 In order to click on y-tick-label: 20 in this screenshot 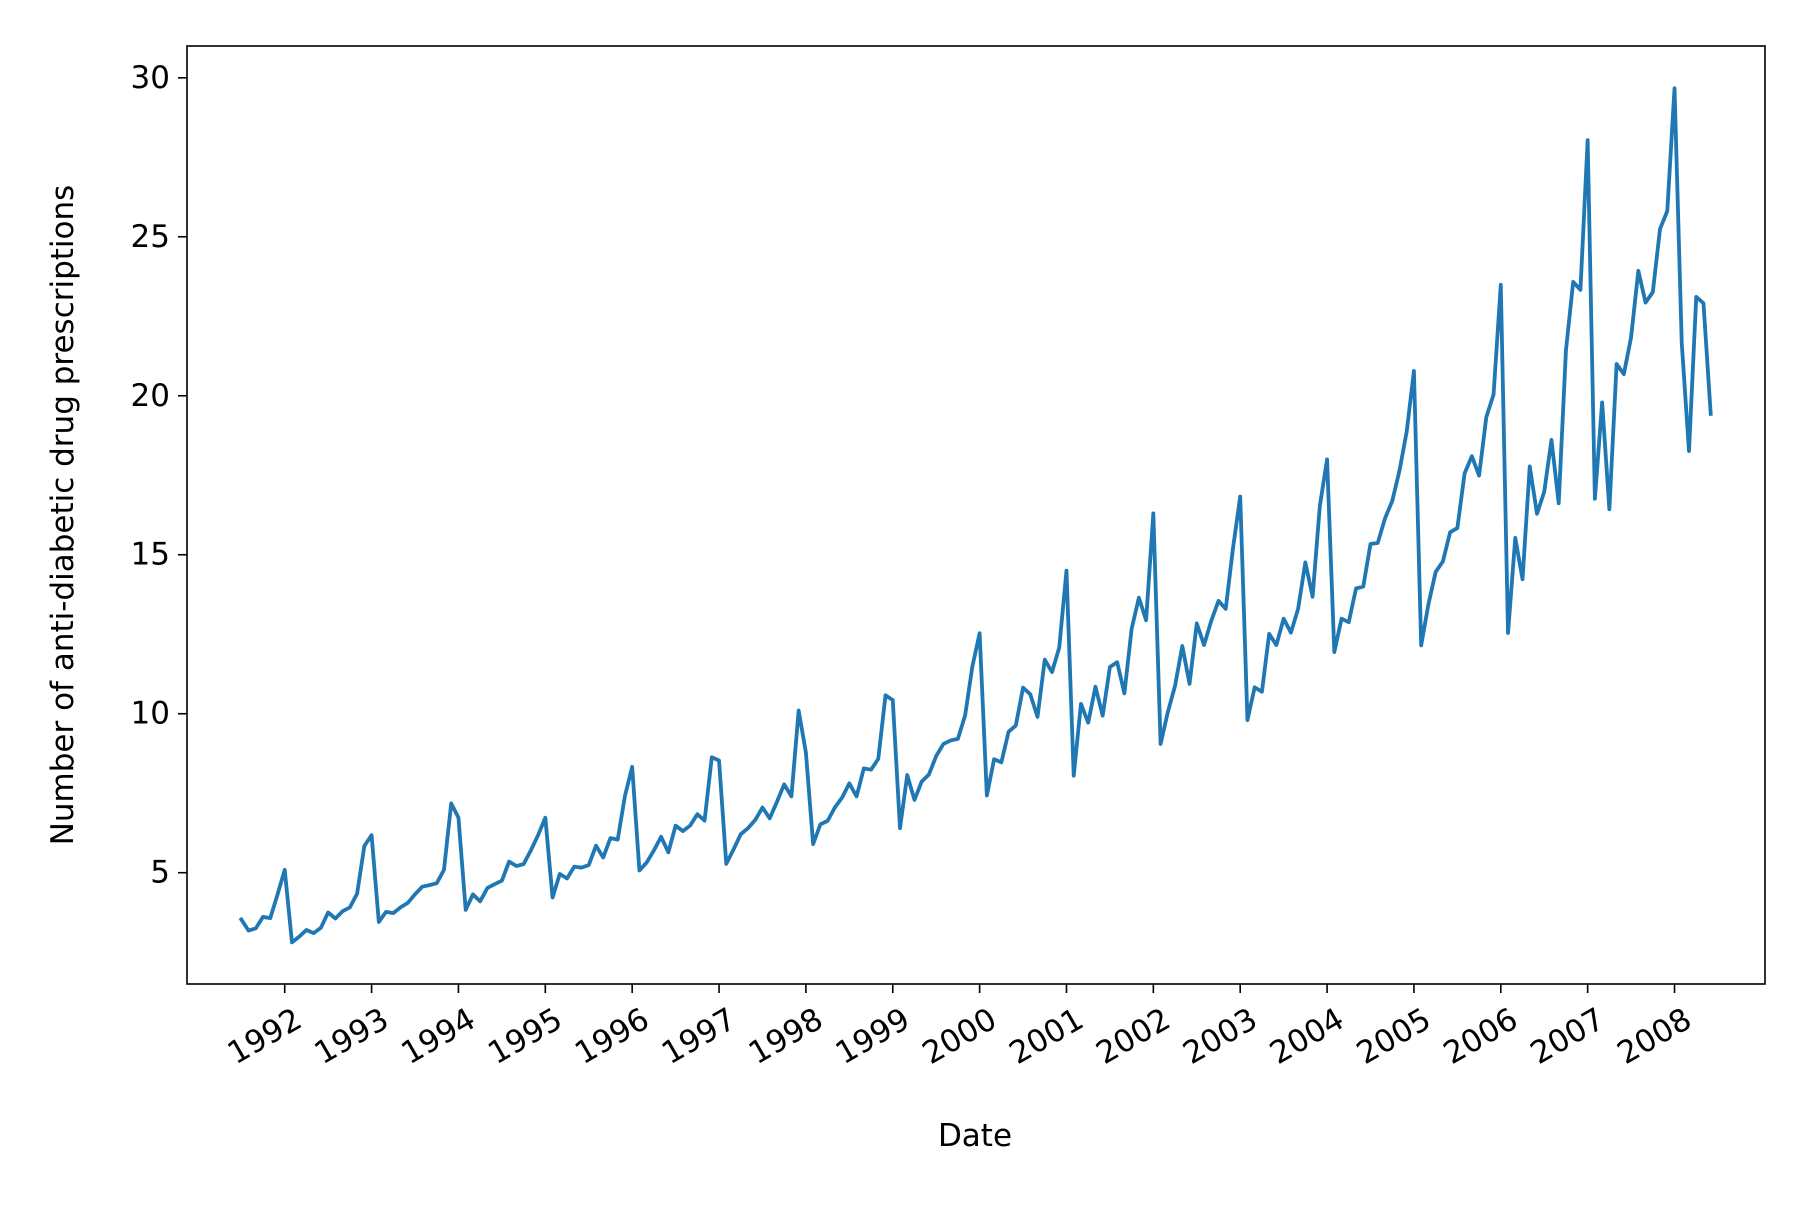, I will do `click(150, 396)`.